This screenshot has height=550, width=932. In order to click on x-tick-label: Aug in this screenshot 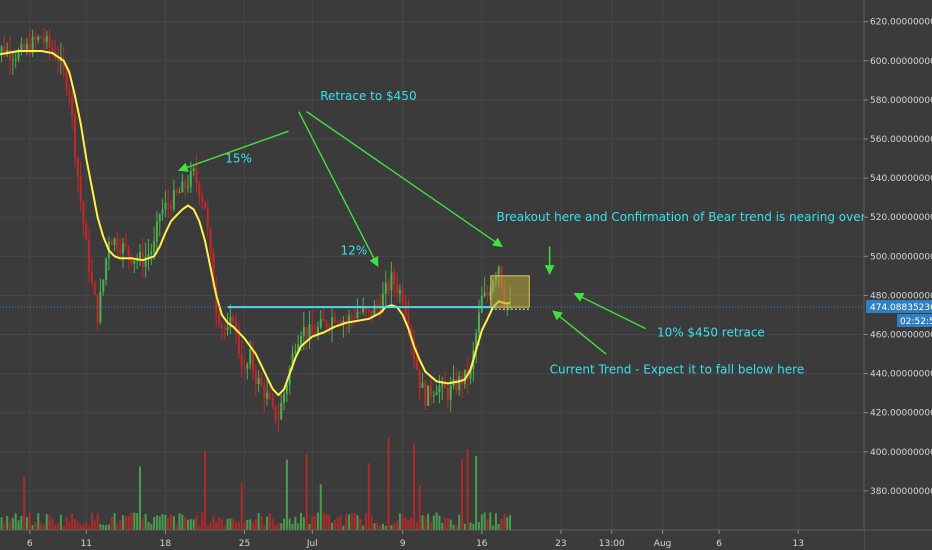, I will do `click(663, 544)`.